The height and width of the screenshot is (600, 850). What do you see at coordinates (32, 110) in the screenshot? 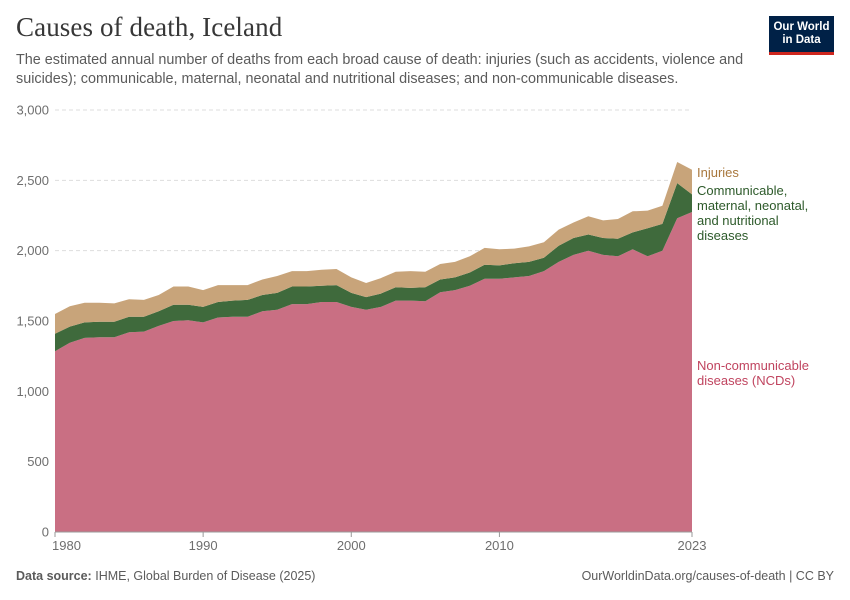
I see `y-tick-label: 3,000` at bounding box center [32, 110].